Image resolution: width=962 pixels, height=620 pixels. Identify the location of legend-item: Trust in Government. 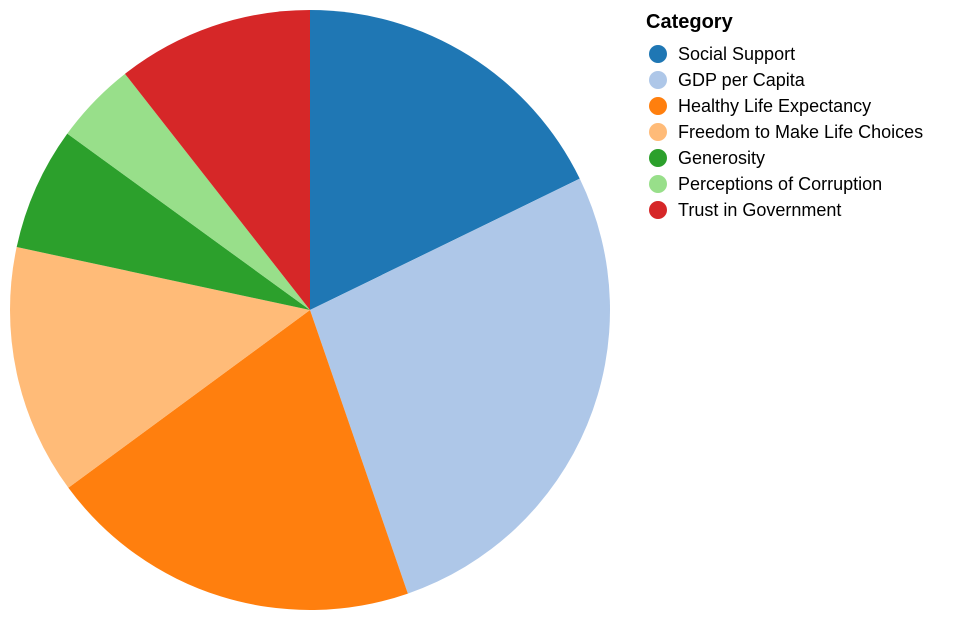
(745, 210).